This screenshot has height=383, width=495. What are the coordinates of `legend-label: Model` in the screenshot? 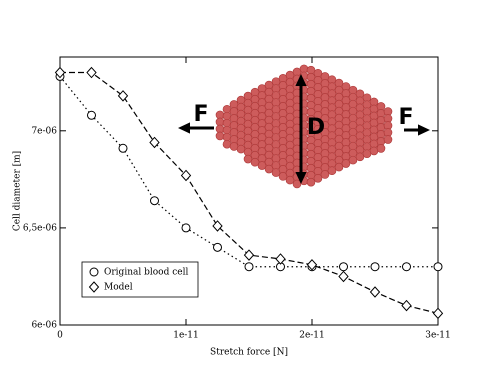 It's located at (118, 288).